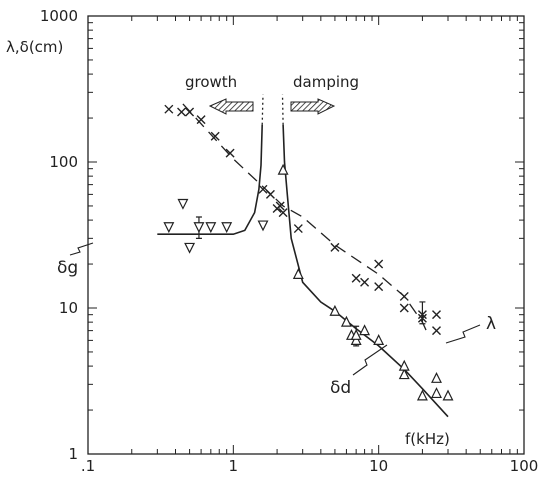  What do you see at coordinates (211, 82) in the screenshot?
I see `growth-label: growth` at bounding box center [211, 82].